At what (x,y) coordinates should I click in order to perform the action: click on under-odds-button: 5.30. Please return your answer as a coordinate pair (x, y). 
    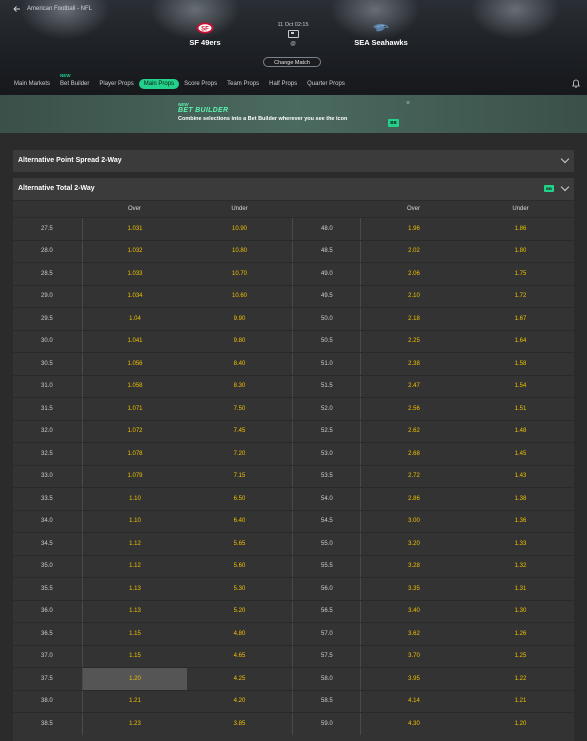
    Looking at the image, I should click on (239, 588).